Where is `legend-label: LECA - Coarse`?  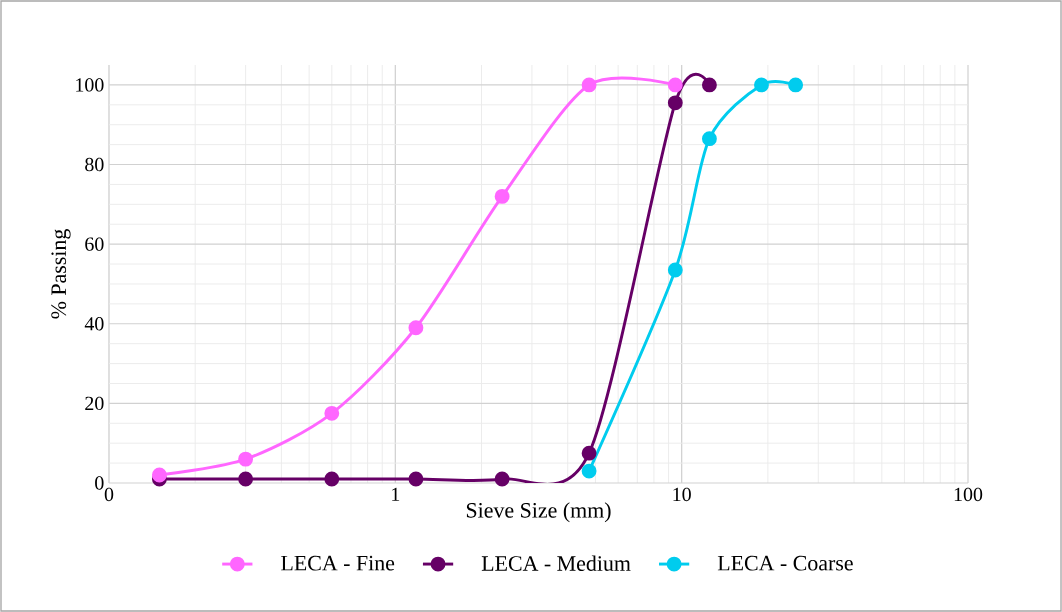
legend-label: LECA - Coarse is located at coordinates (785, 563).